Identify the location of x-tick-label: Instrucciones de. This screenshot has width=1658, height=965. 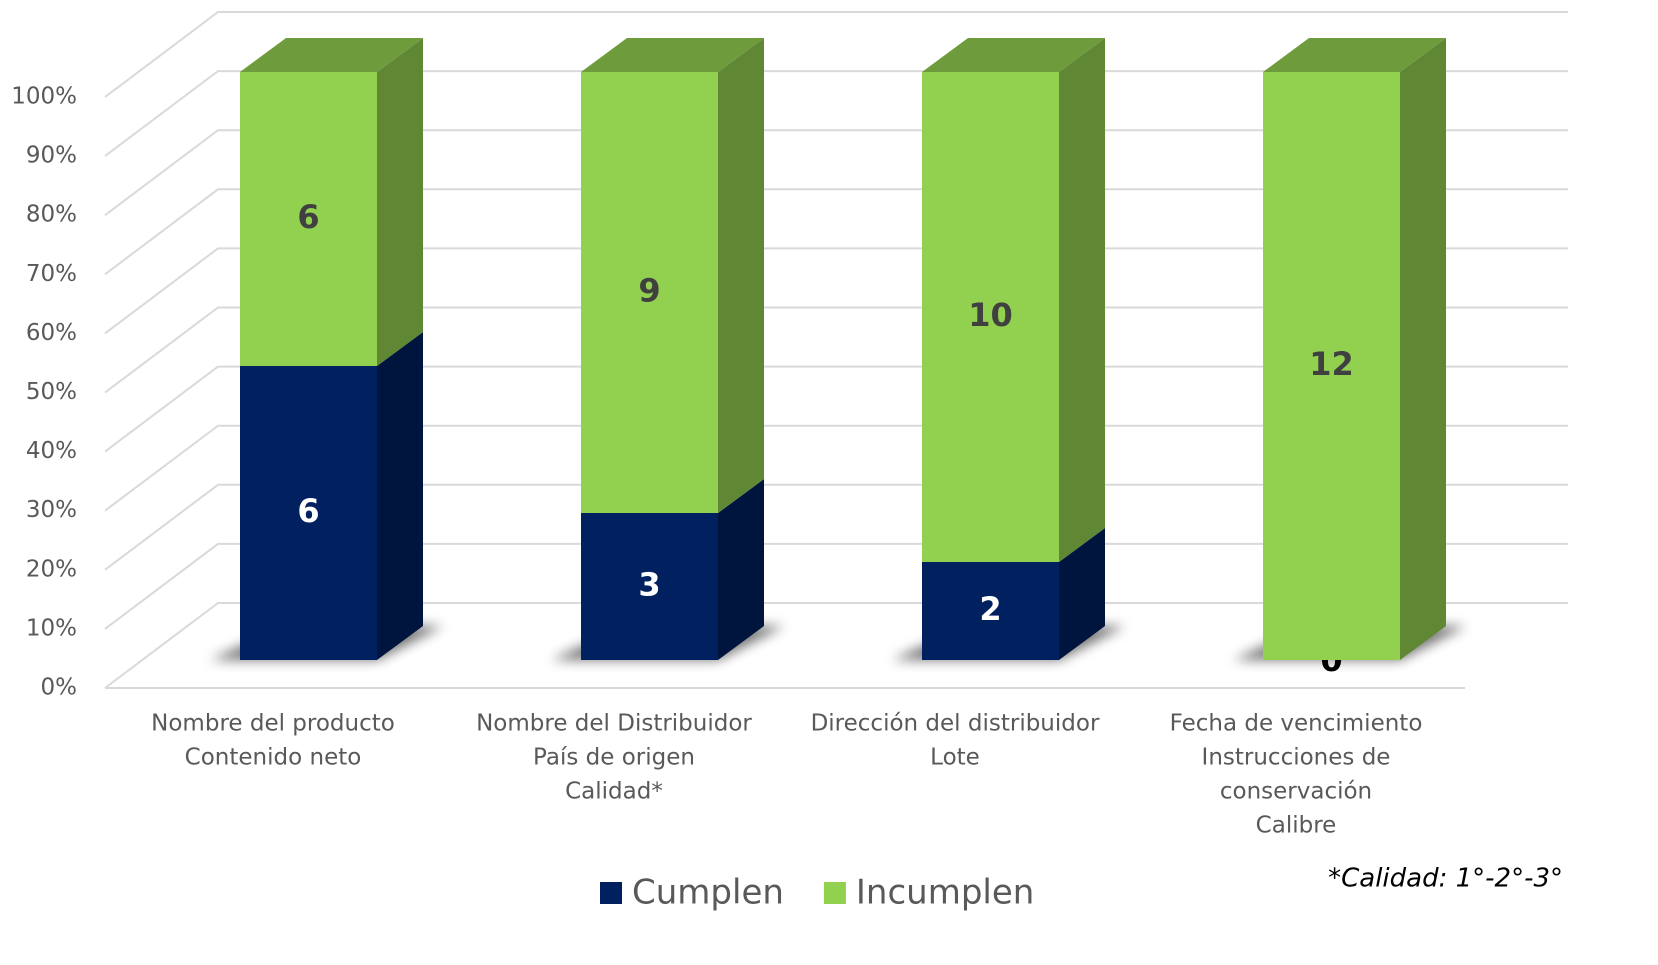
(1296, 758).